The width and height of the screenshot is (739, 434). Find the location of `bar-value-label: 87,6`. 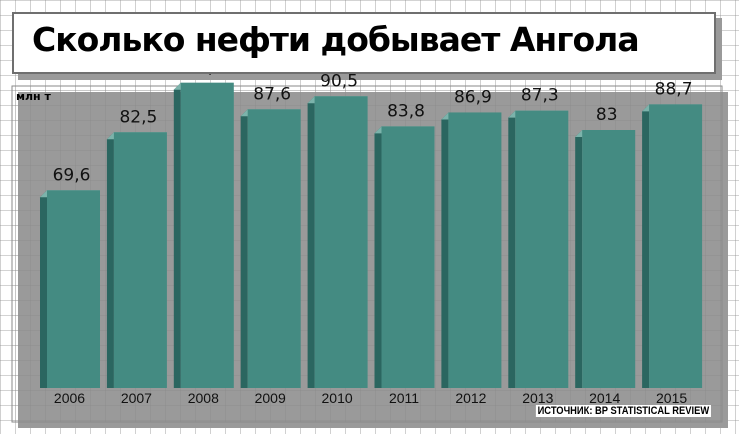

bar-value-label: 87,6 is located at coordinates (272, 94).